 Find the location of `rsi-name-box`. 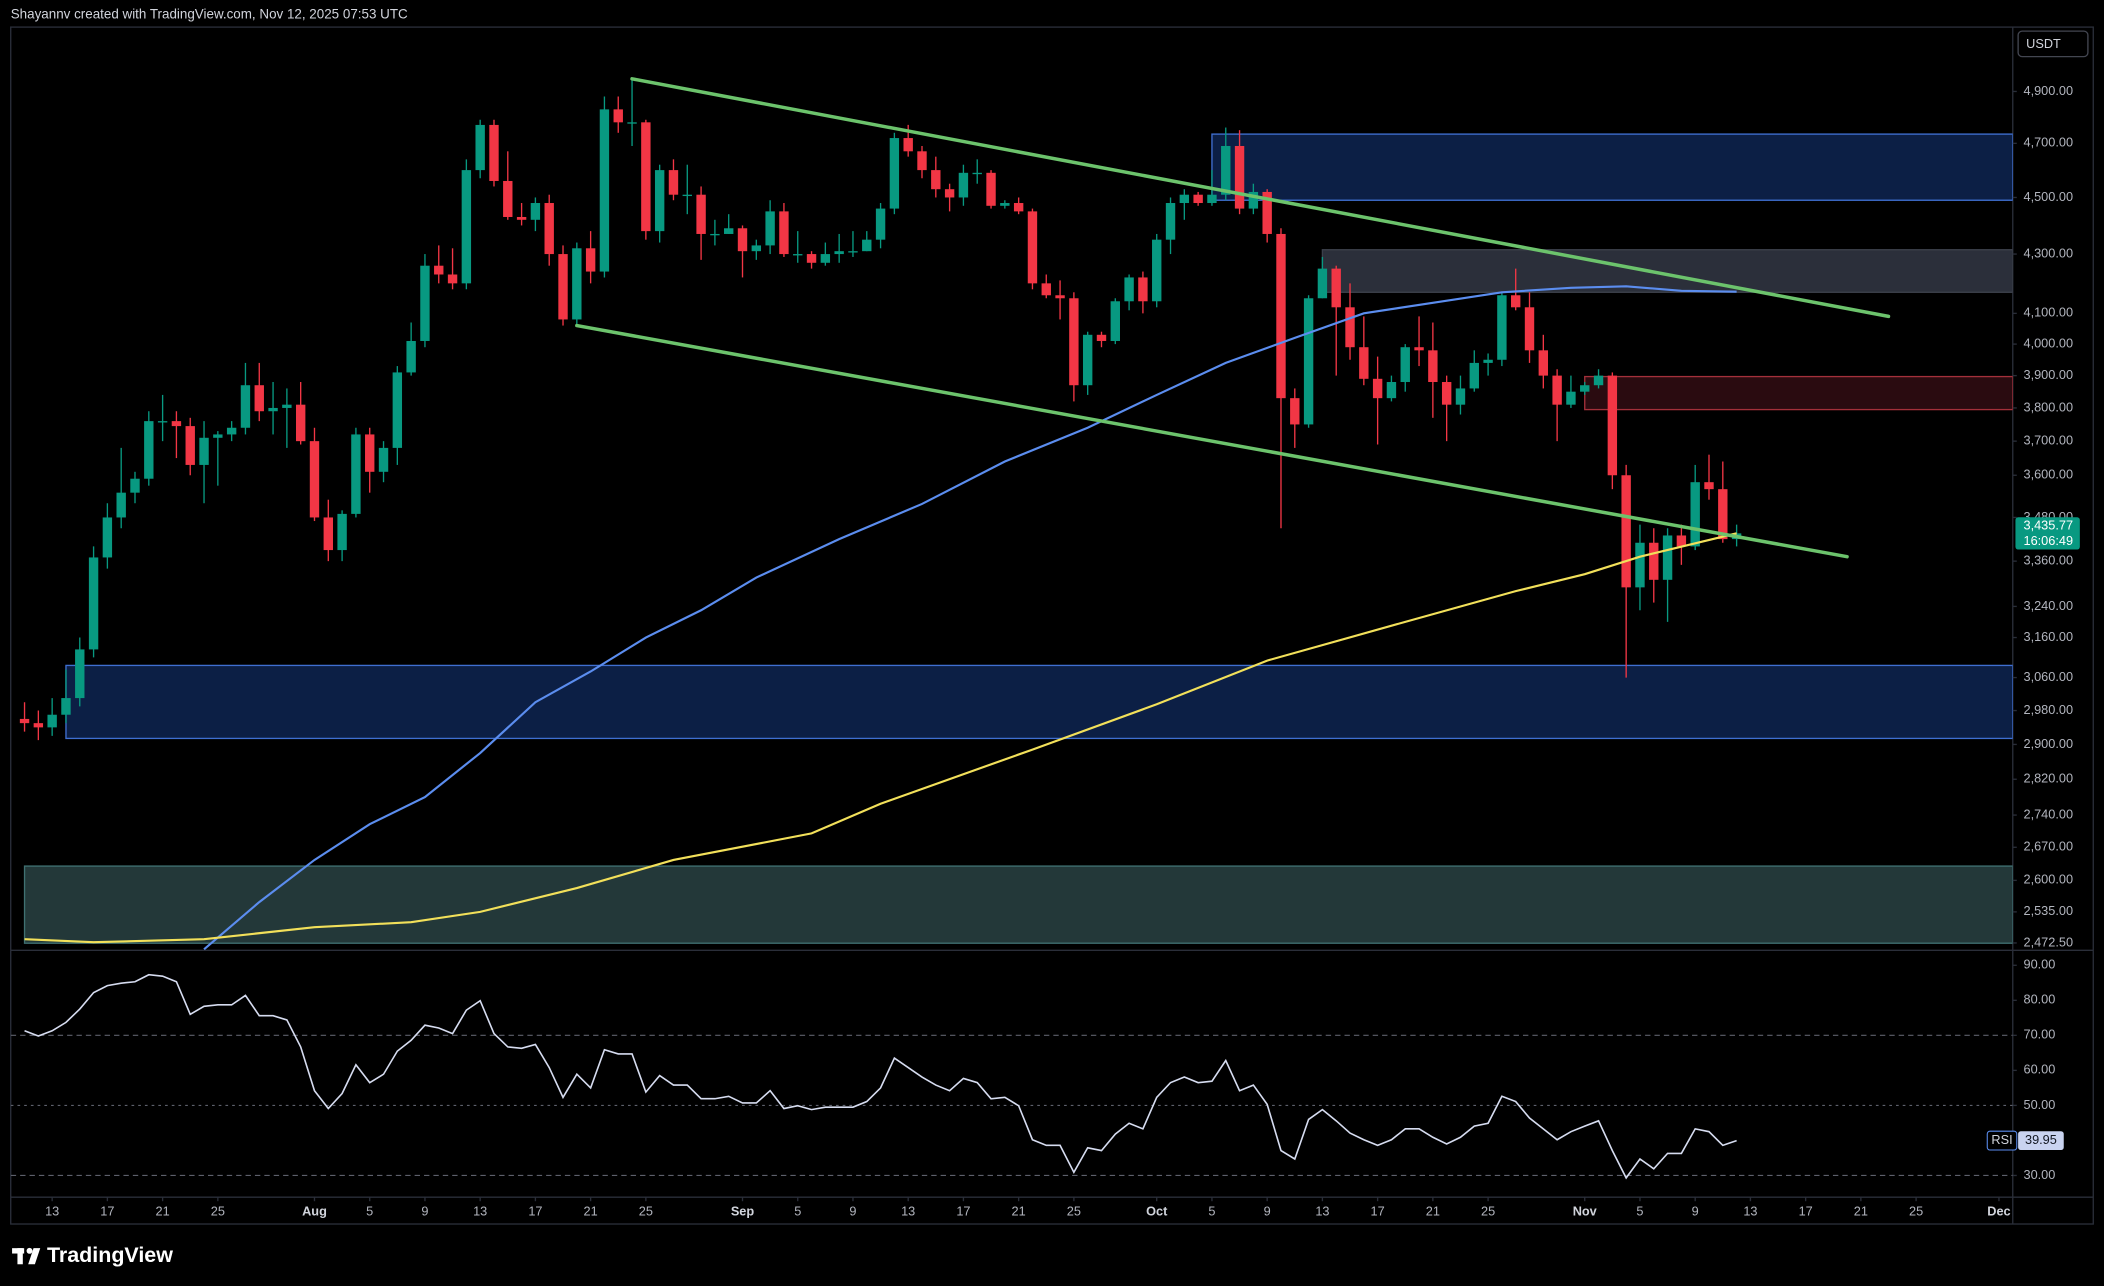

rsi-name-box is located at coordinates (2002, 1140).